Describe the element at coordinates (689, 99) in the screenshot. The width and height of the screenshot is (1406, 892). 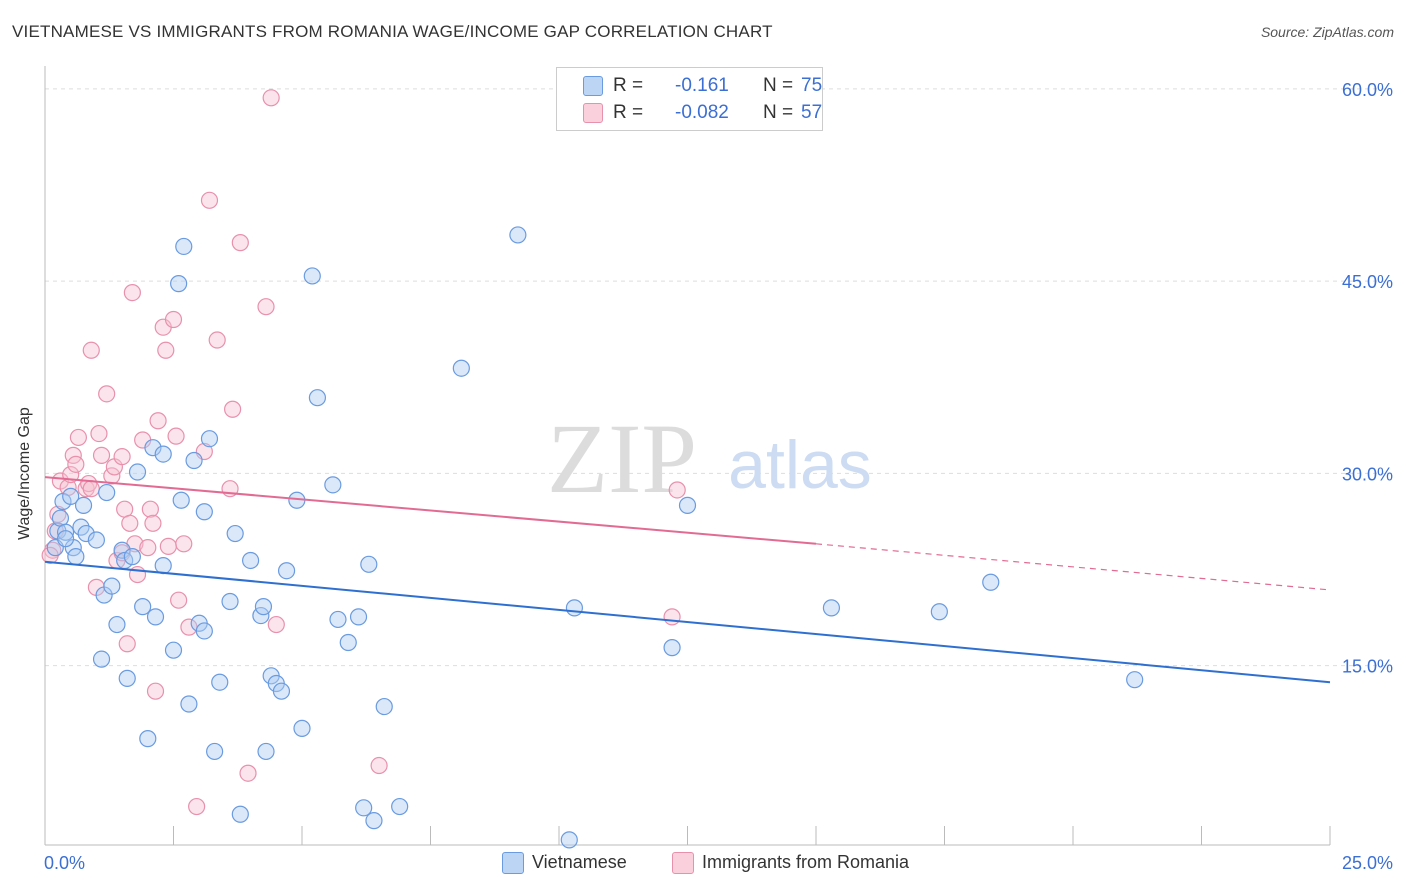
I see `stats-legend: R = -0.161 N = 75 R = -0.082 N = 57` at that location.